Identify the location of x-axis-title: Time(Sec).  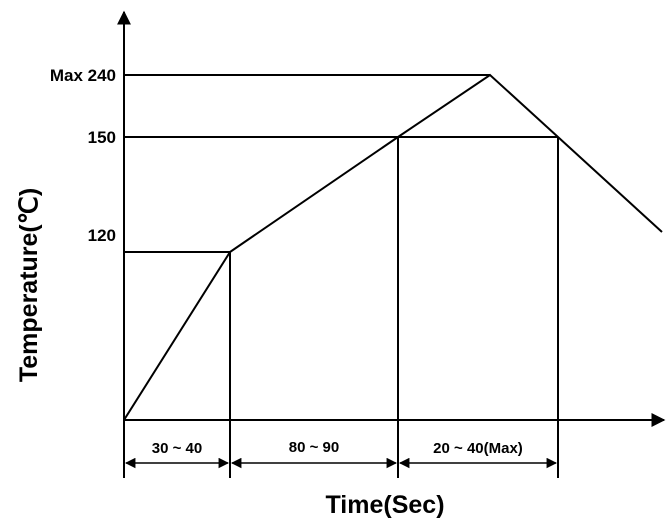
(384, 505).